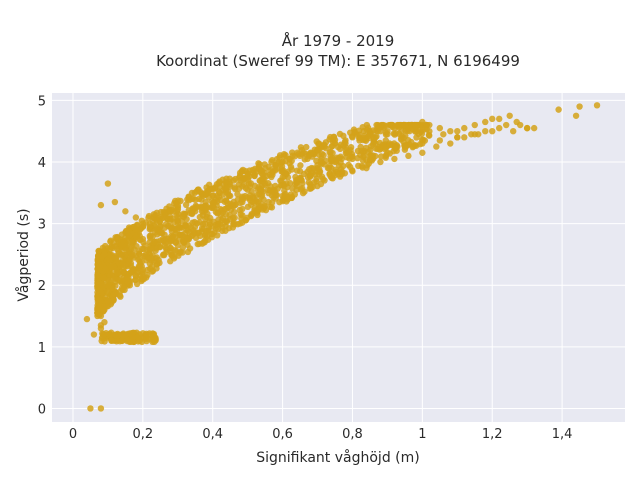  What do you see at coordinates (282, 434) in the screenshot?
I see `x-tick-label: 0,6` at bounding box center [282, 434].